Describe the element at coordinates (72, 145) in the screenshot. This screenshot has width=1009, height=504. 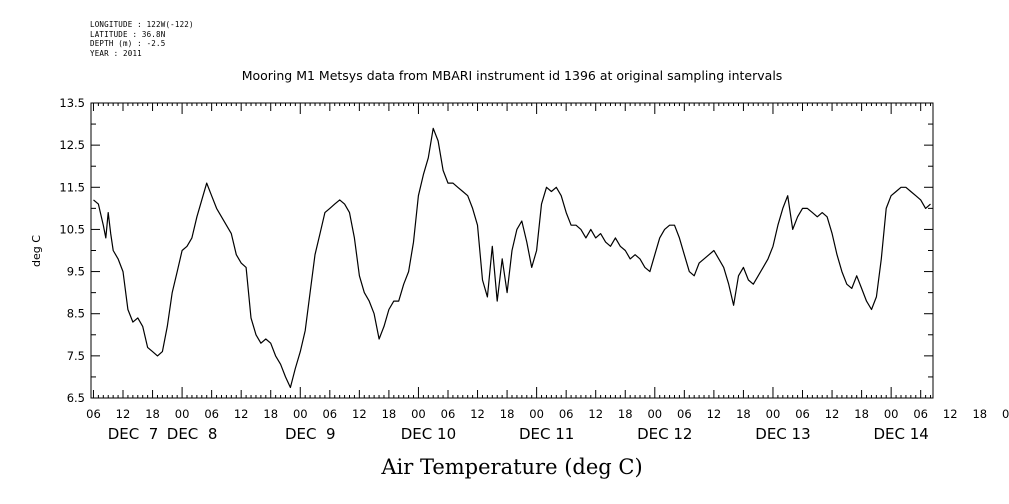
I see `y-tick-label: 12.5` at that location.